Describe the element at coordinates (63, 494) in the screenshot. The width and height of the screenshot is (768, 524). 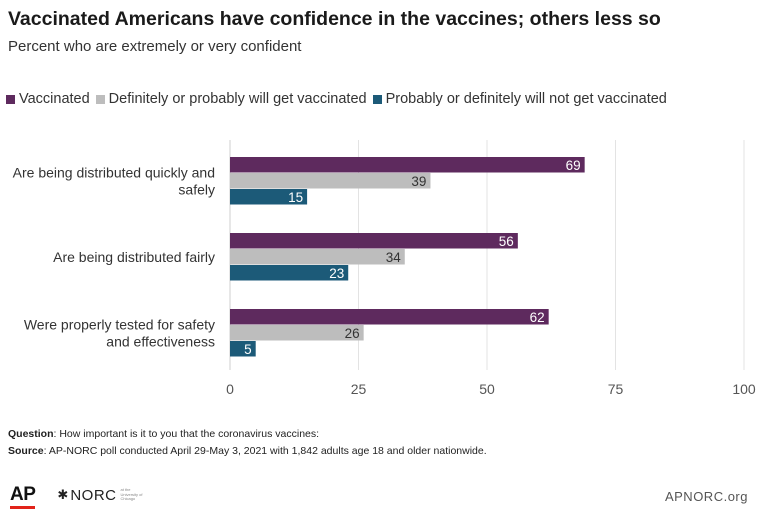
I see `norc-star-icon: ✱` at that location.